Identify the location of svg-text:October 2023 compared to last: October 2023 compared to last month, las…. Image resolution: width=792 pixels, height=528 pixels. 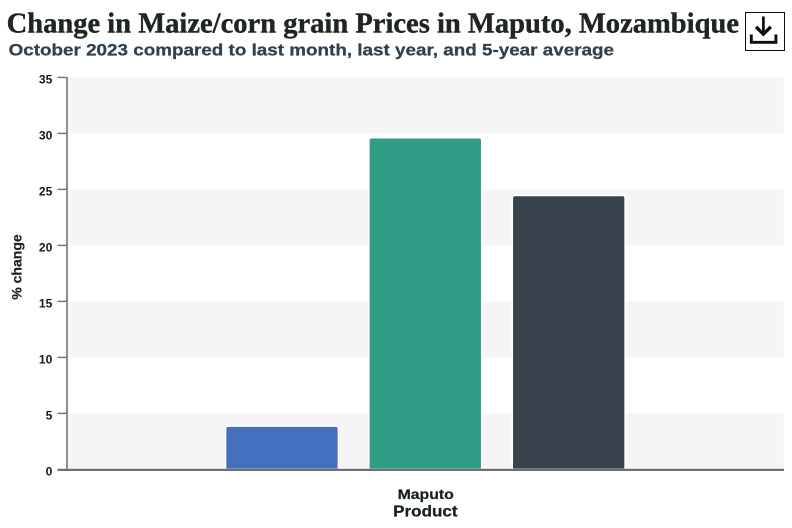
(311, 49).